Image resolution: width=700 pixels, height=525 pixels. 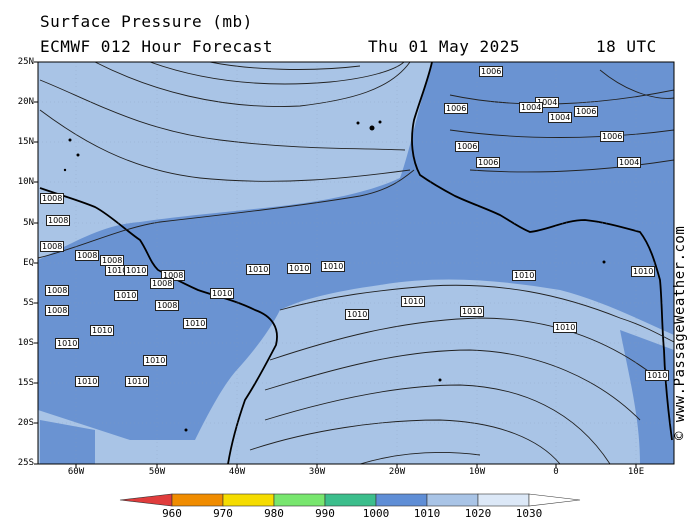 I want to click on colorbar-label: 1000, so click(x=376, y=513).